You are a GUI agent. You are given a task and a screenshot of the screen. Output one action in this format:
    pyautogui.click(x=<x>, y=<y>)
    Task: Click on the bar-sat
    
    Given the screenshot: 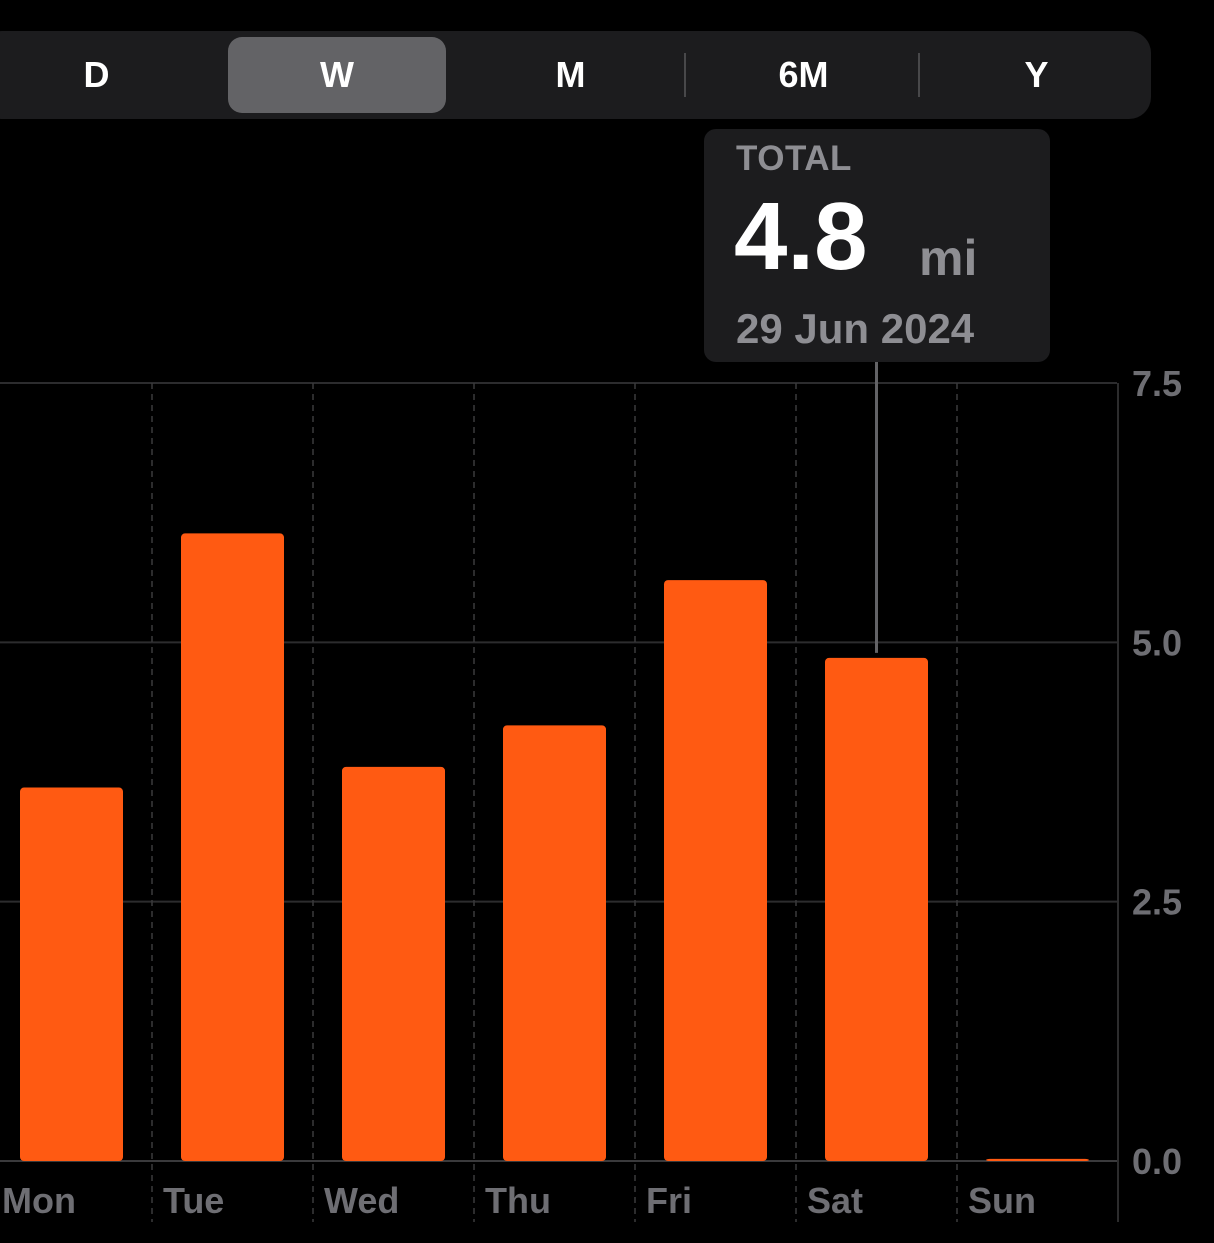 What is the action you would take?
    pyautogui.click(x=876, y=909)
    